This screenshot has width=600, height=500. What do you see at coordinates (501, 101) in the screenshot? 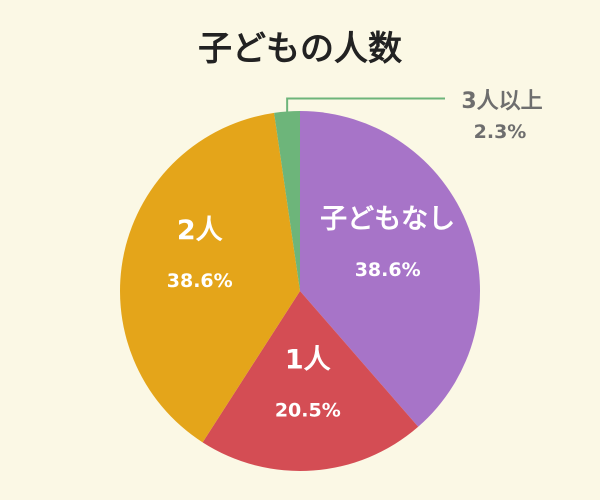
I see `slice-label-3: 3人以上` at bounding box center [501, 101].